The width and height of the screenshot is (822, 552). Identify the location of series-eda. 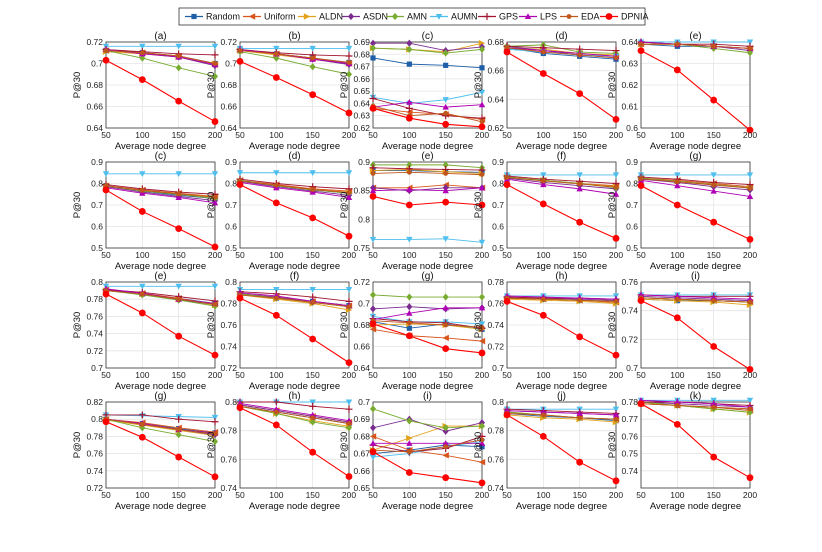
(561, 53).